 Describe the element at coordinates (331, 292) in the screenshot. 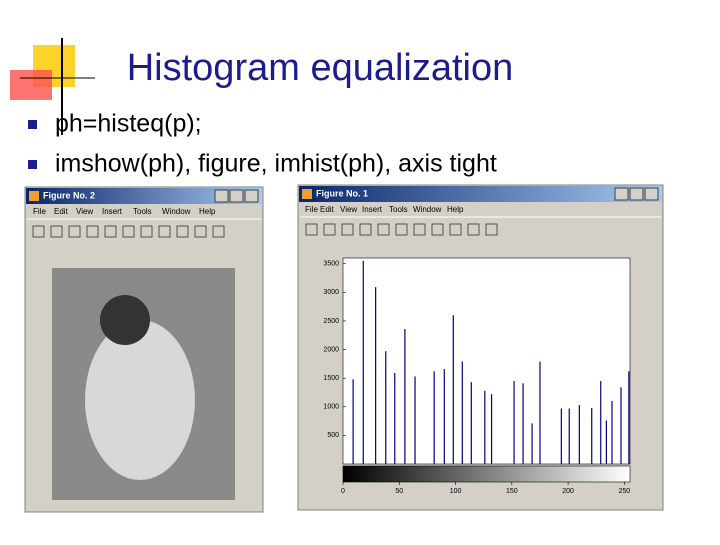

I see `y-tick-label: 3000` at that location.